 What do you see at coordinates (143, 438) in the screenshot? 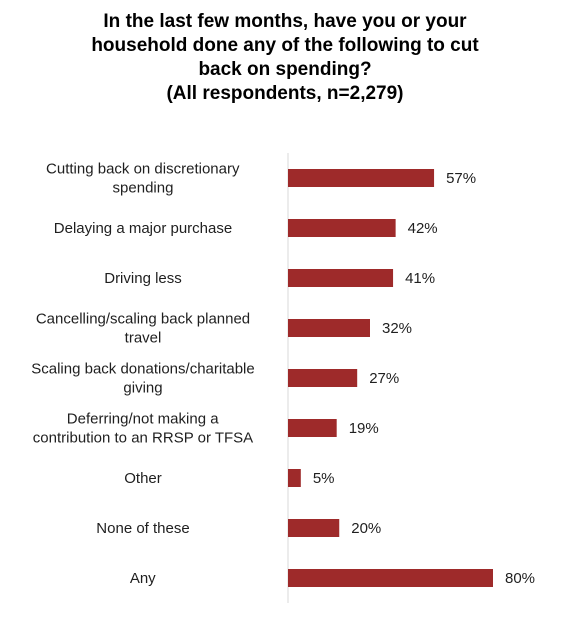
I see `category-label: contribution to an RRSP or TFSA` at bounding box center [143, 438].